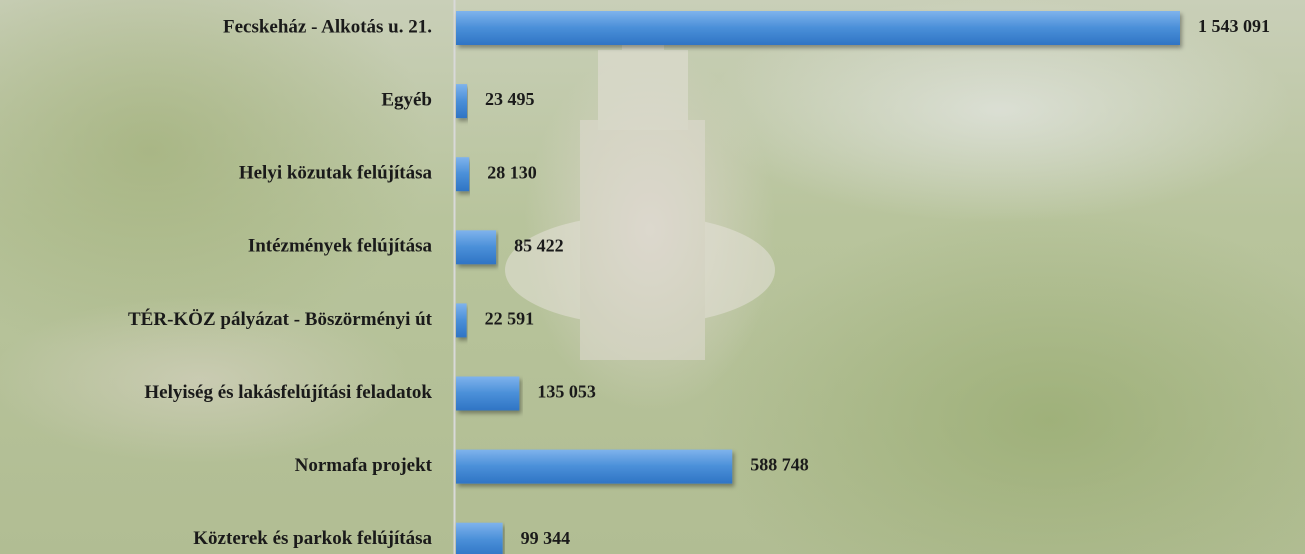  What do you see at coordinates (336, 173) in the screenshot?
I see `category-label: Helyi közutak felújítása` at bounding box center [336, 173].